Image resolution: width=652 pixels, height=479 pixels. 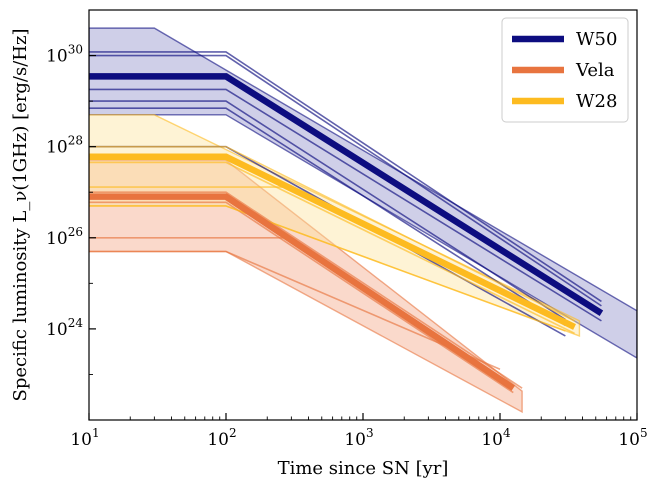 I want to click on y-tick-label: 1030, so click(x=64, y=55).